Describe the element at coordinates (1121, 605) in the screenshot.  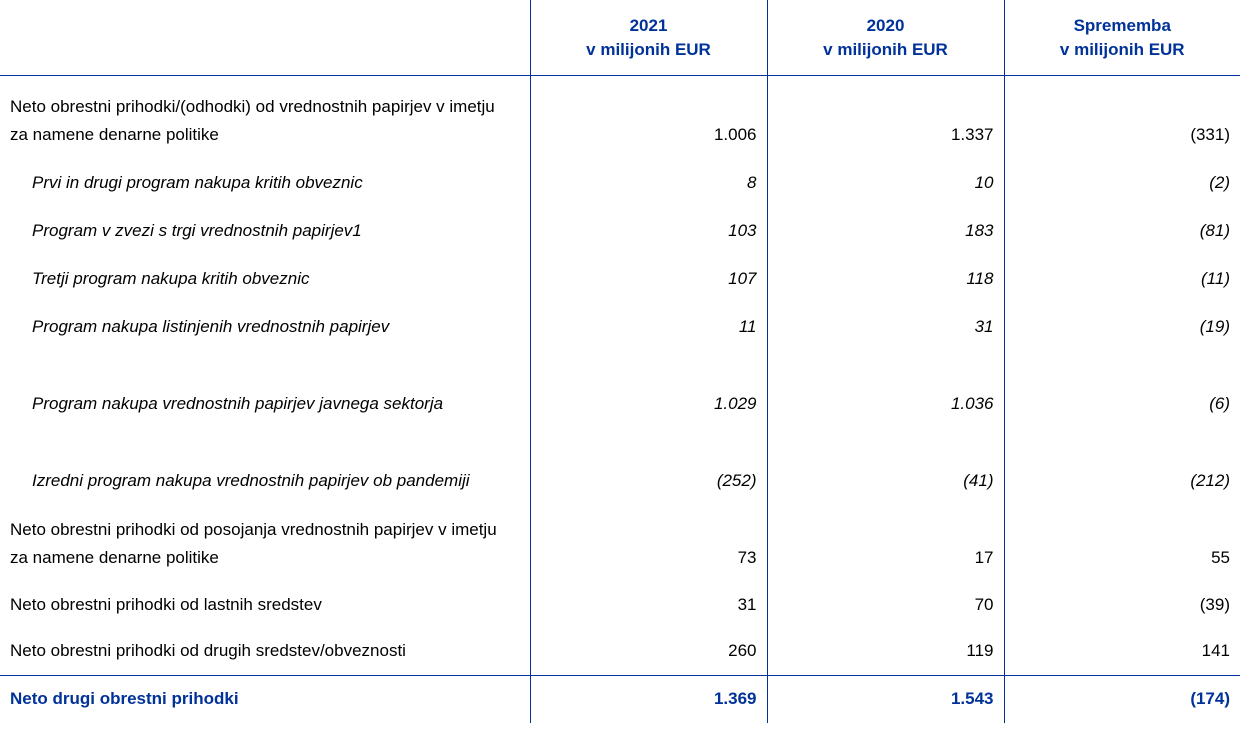
I see `value-cell: (39)` at that location.